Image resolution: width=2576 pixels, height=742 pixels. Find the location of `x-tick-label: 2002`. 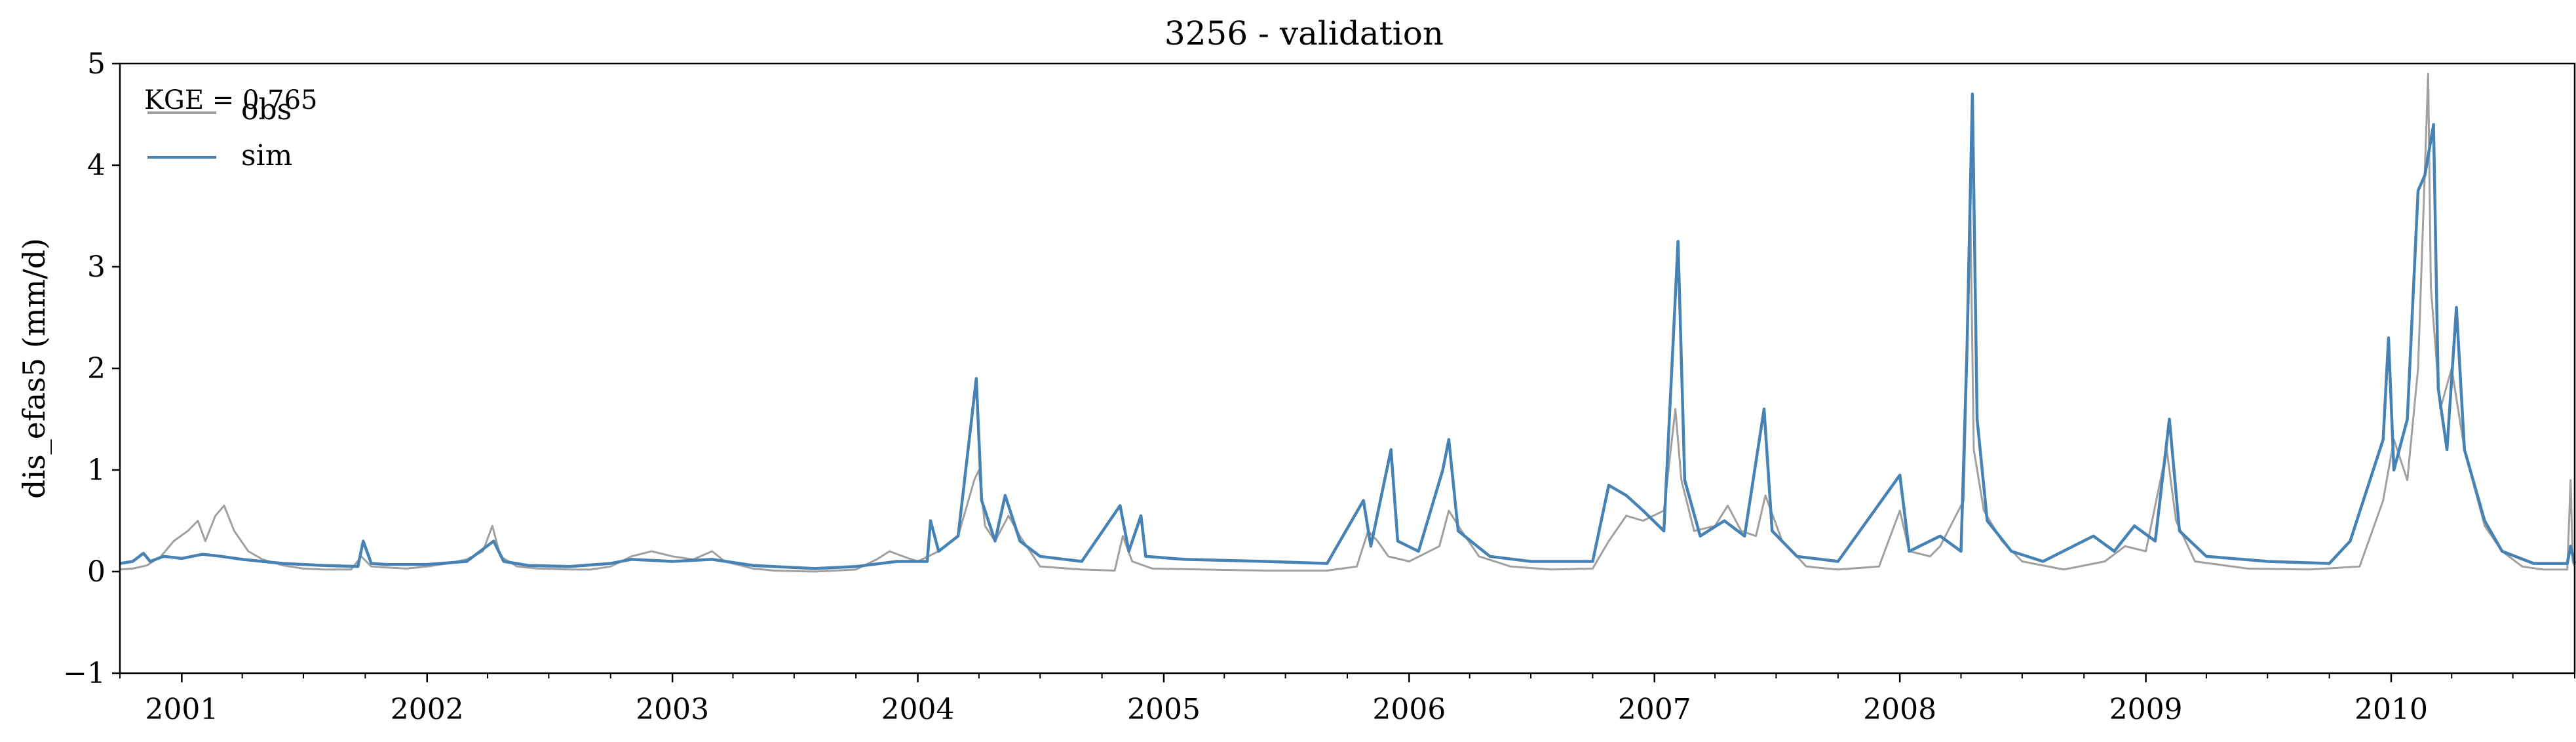

x-tick-label: 2002 is located at coordinates (427, 709).